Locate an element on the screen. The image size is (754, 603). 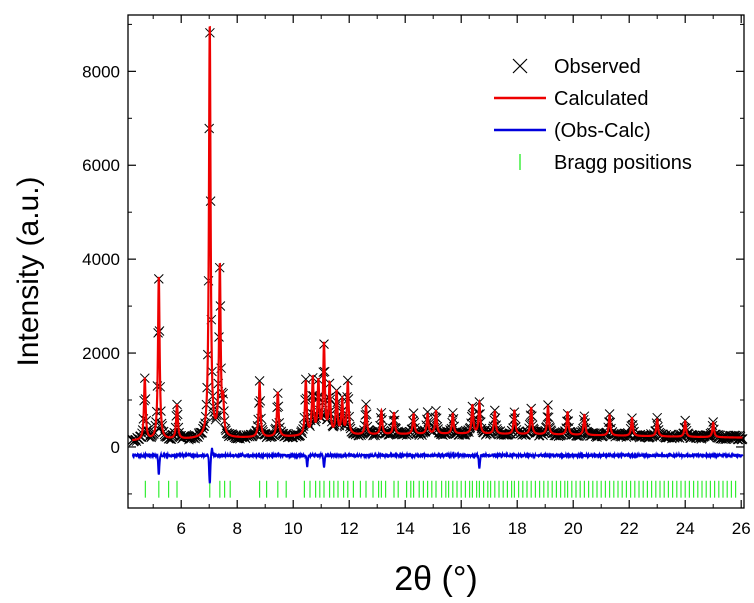
x-tick-label: 18 is located at coordinates (517, 528).